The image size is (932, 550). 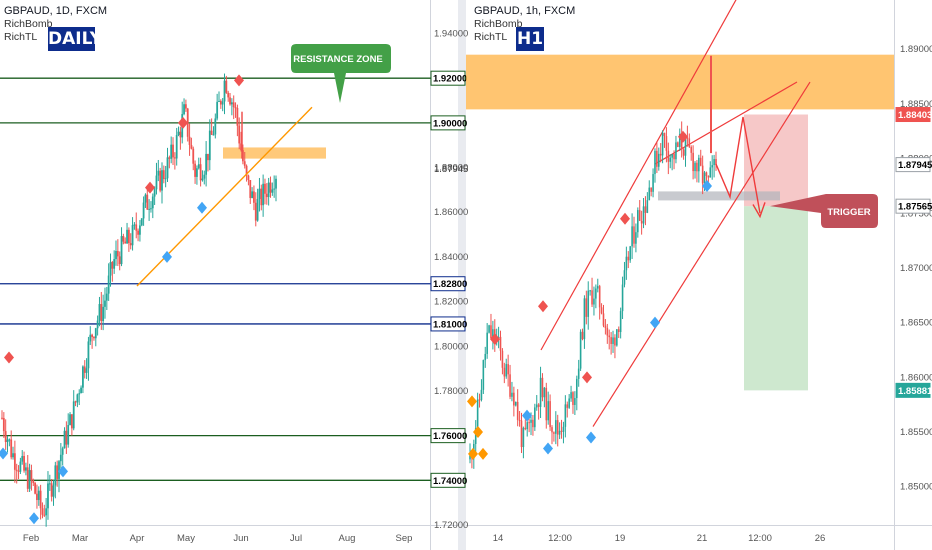 What do you see at coordinates (915, 115) in the screenshot?
I see `right-price-label: 1.88403` at bounding box center [915, 115].